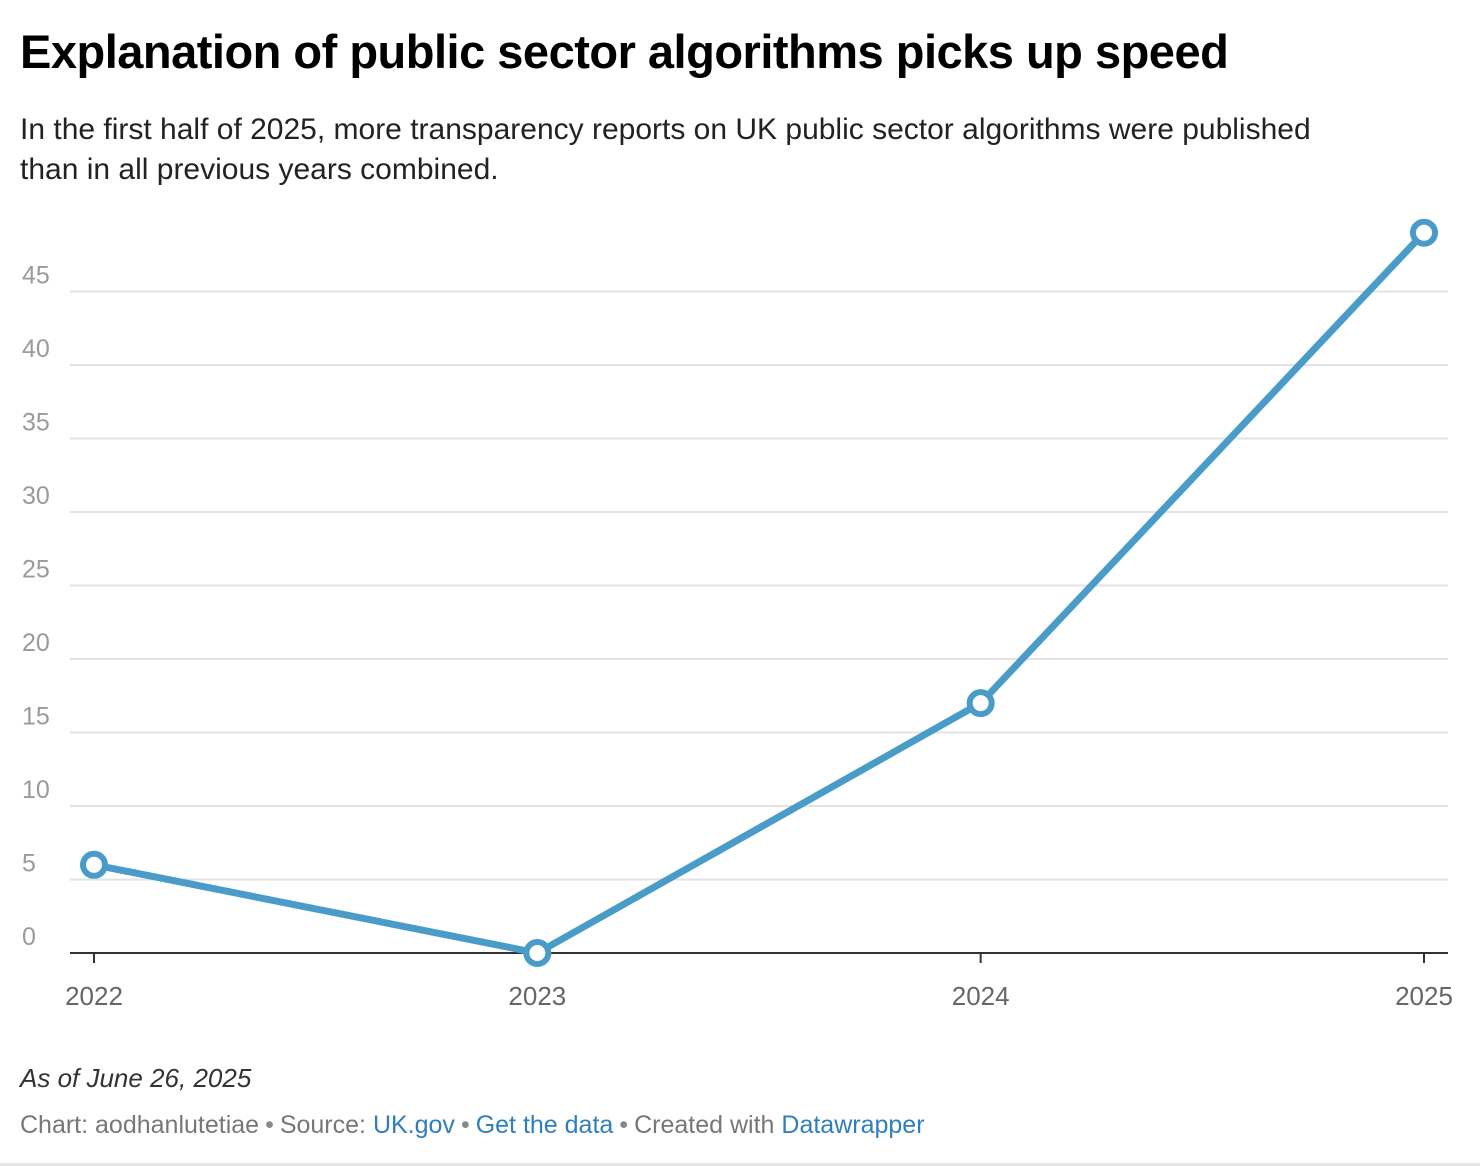 Image resolution: width=1480 pixels, height=1166 pixels. Describe the element at coordinates (136, 1078) in the screenshot. I see `chart-note: As of June 26, 2025` at that location.